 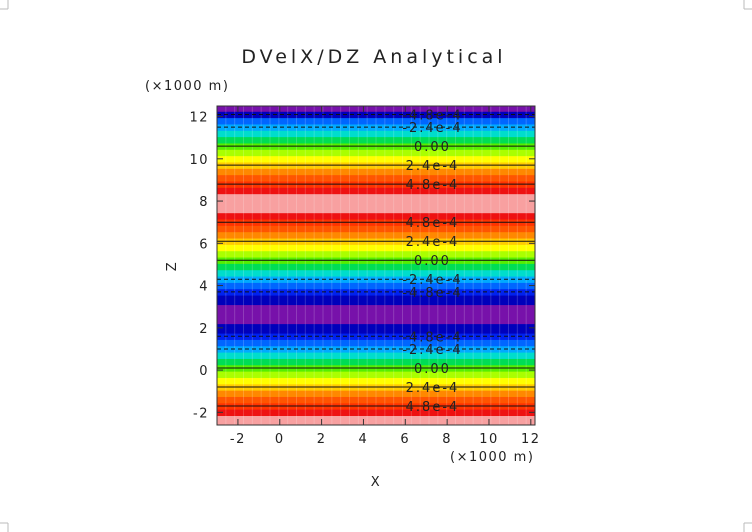 What do you see at coordinates (405, 439) in the screenshot?
I see `x-tick-label: 6` at bounding box center [405, 439].